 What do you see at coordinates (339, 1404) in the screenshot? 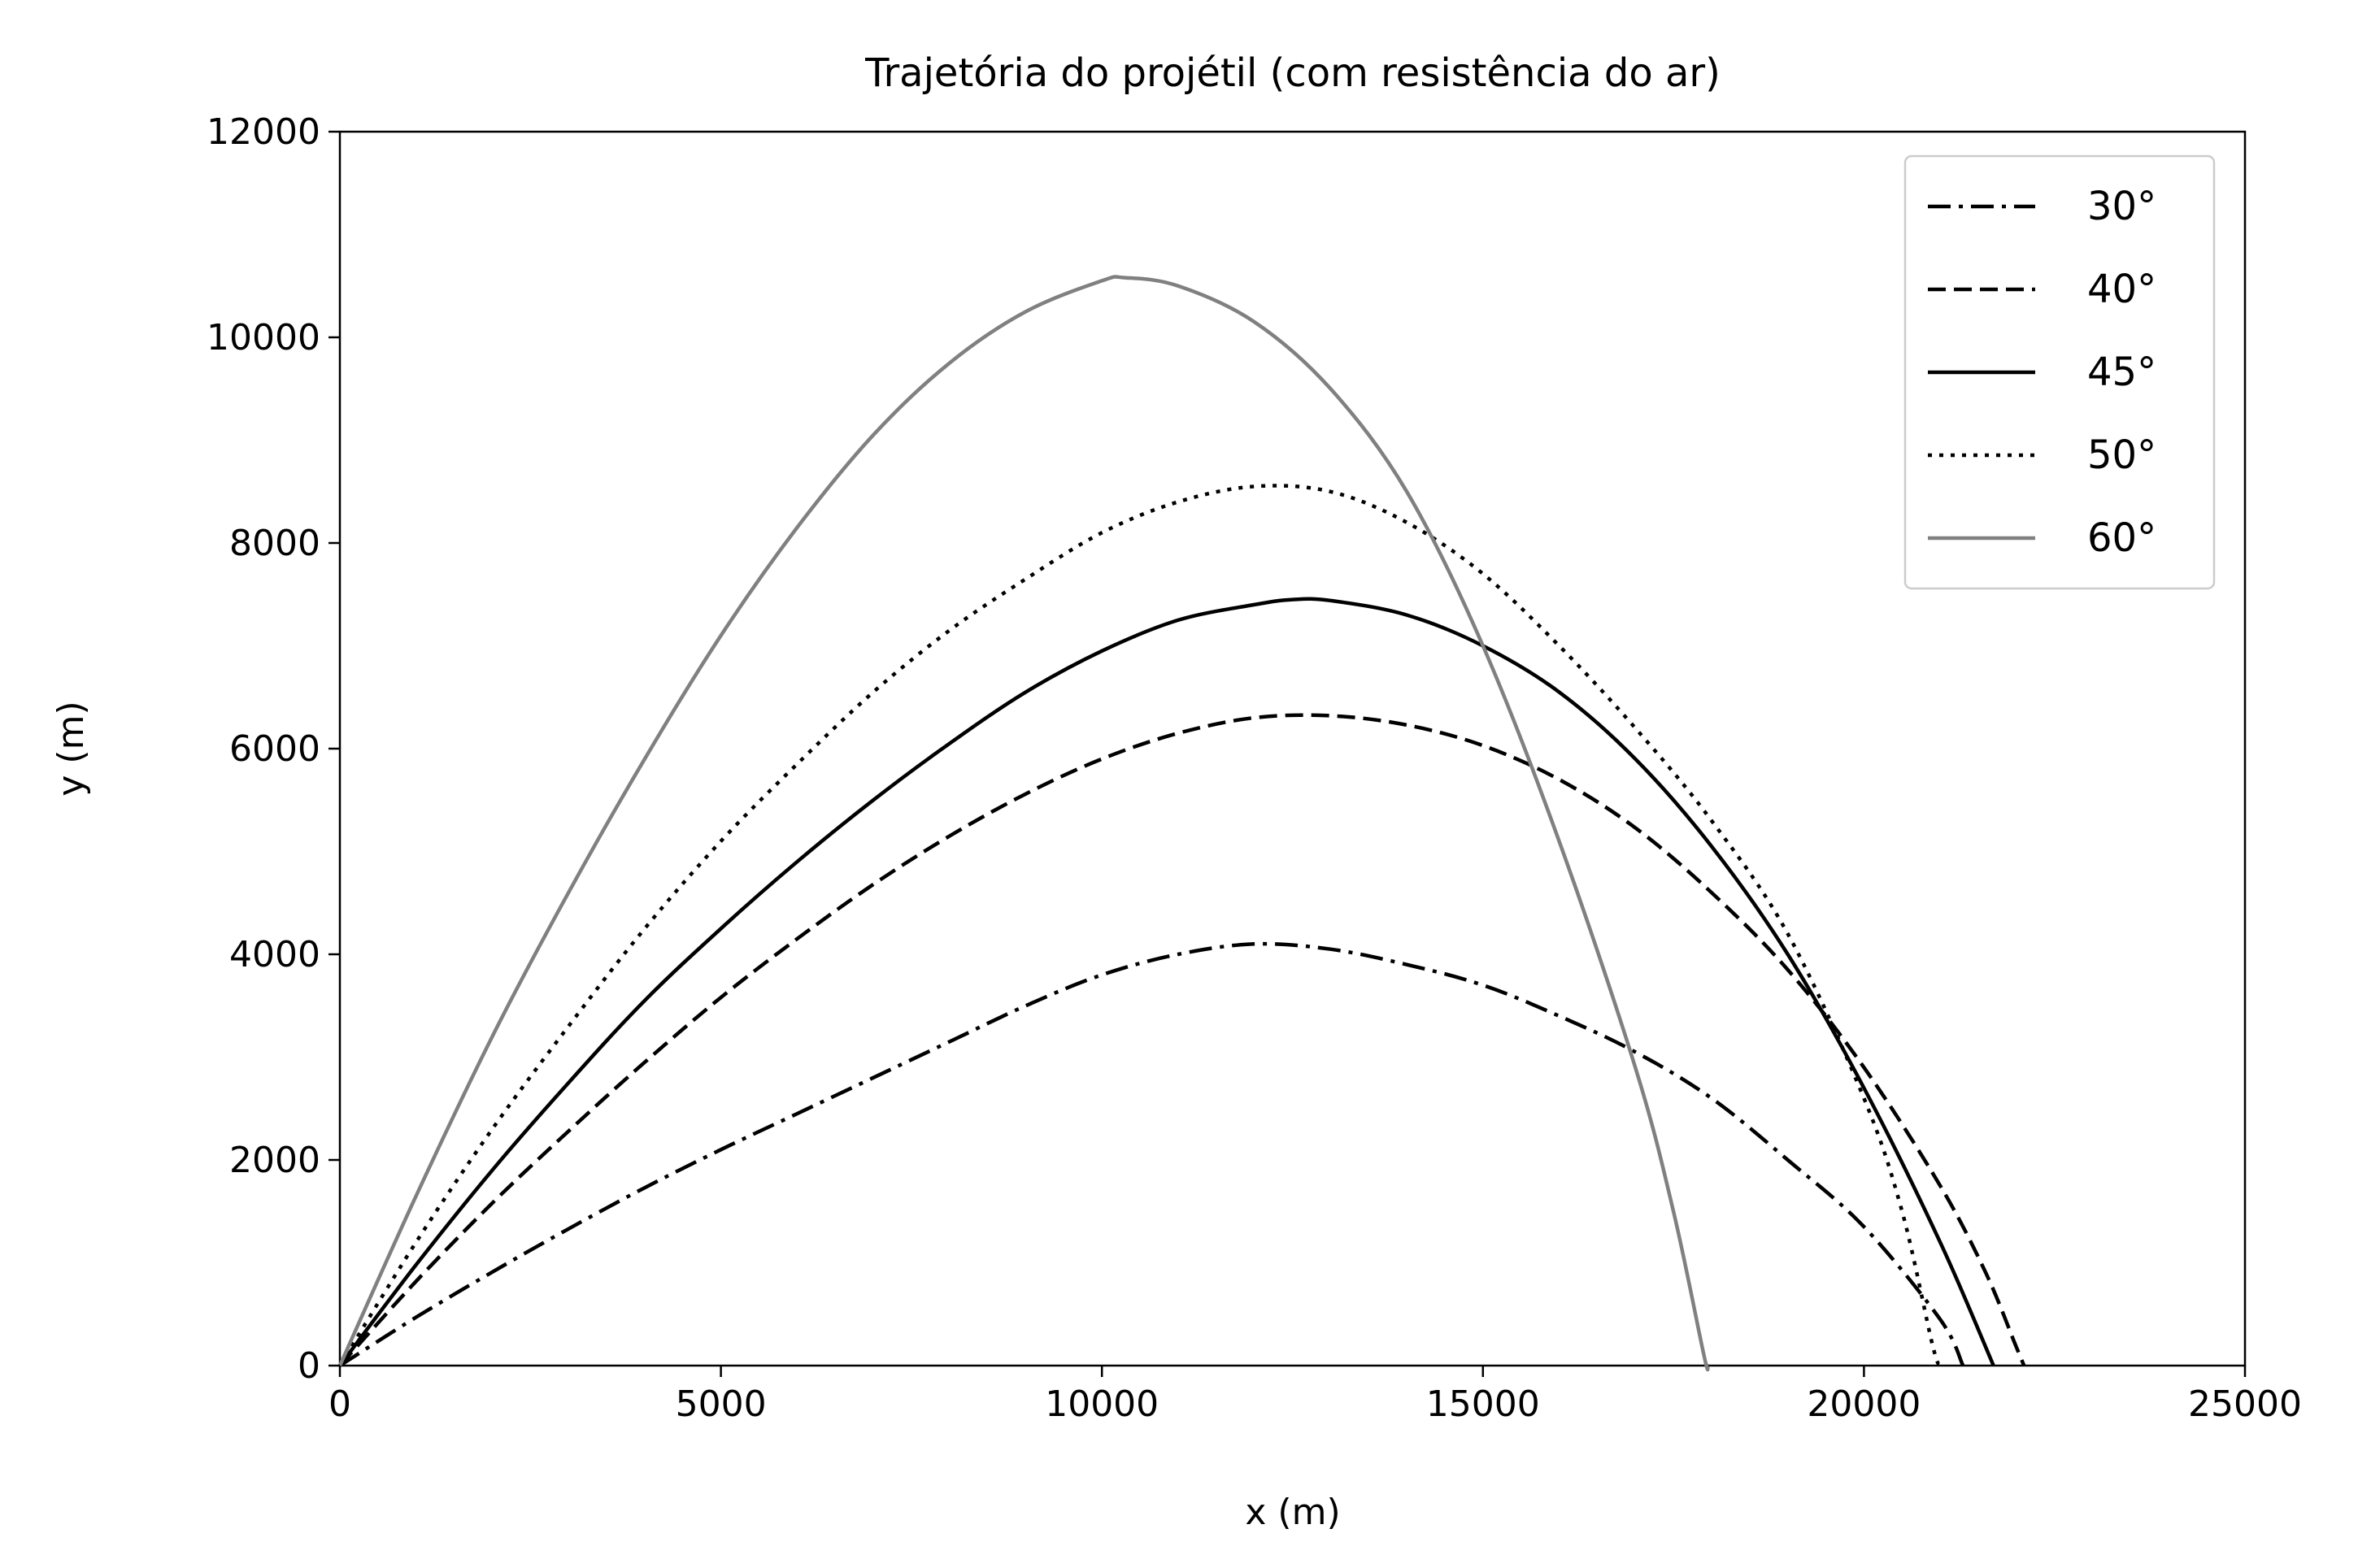
I see `x-tick-label: 0` at bounding box center [339, 1404].